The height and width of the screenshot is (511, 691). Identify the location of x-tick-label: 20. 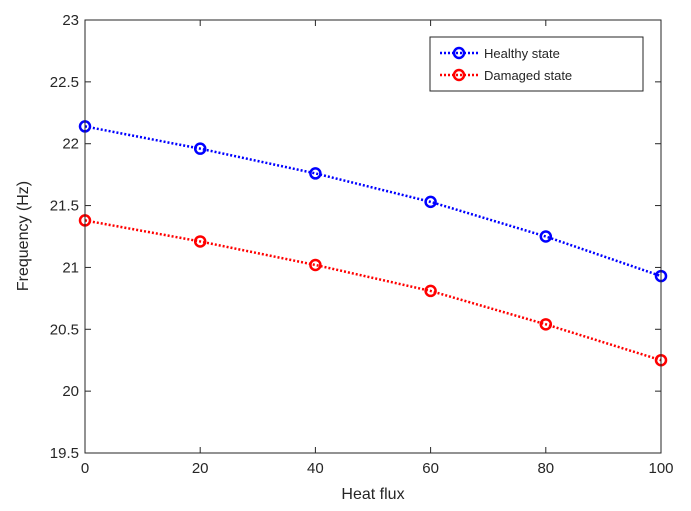
(200, 468).